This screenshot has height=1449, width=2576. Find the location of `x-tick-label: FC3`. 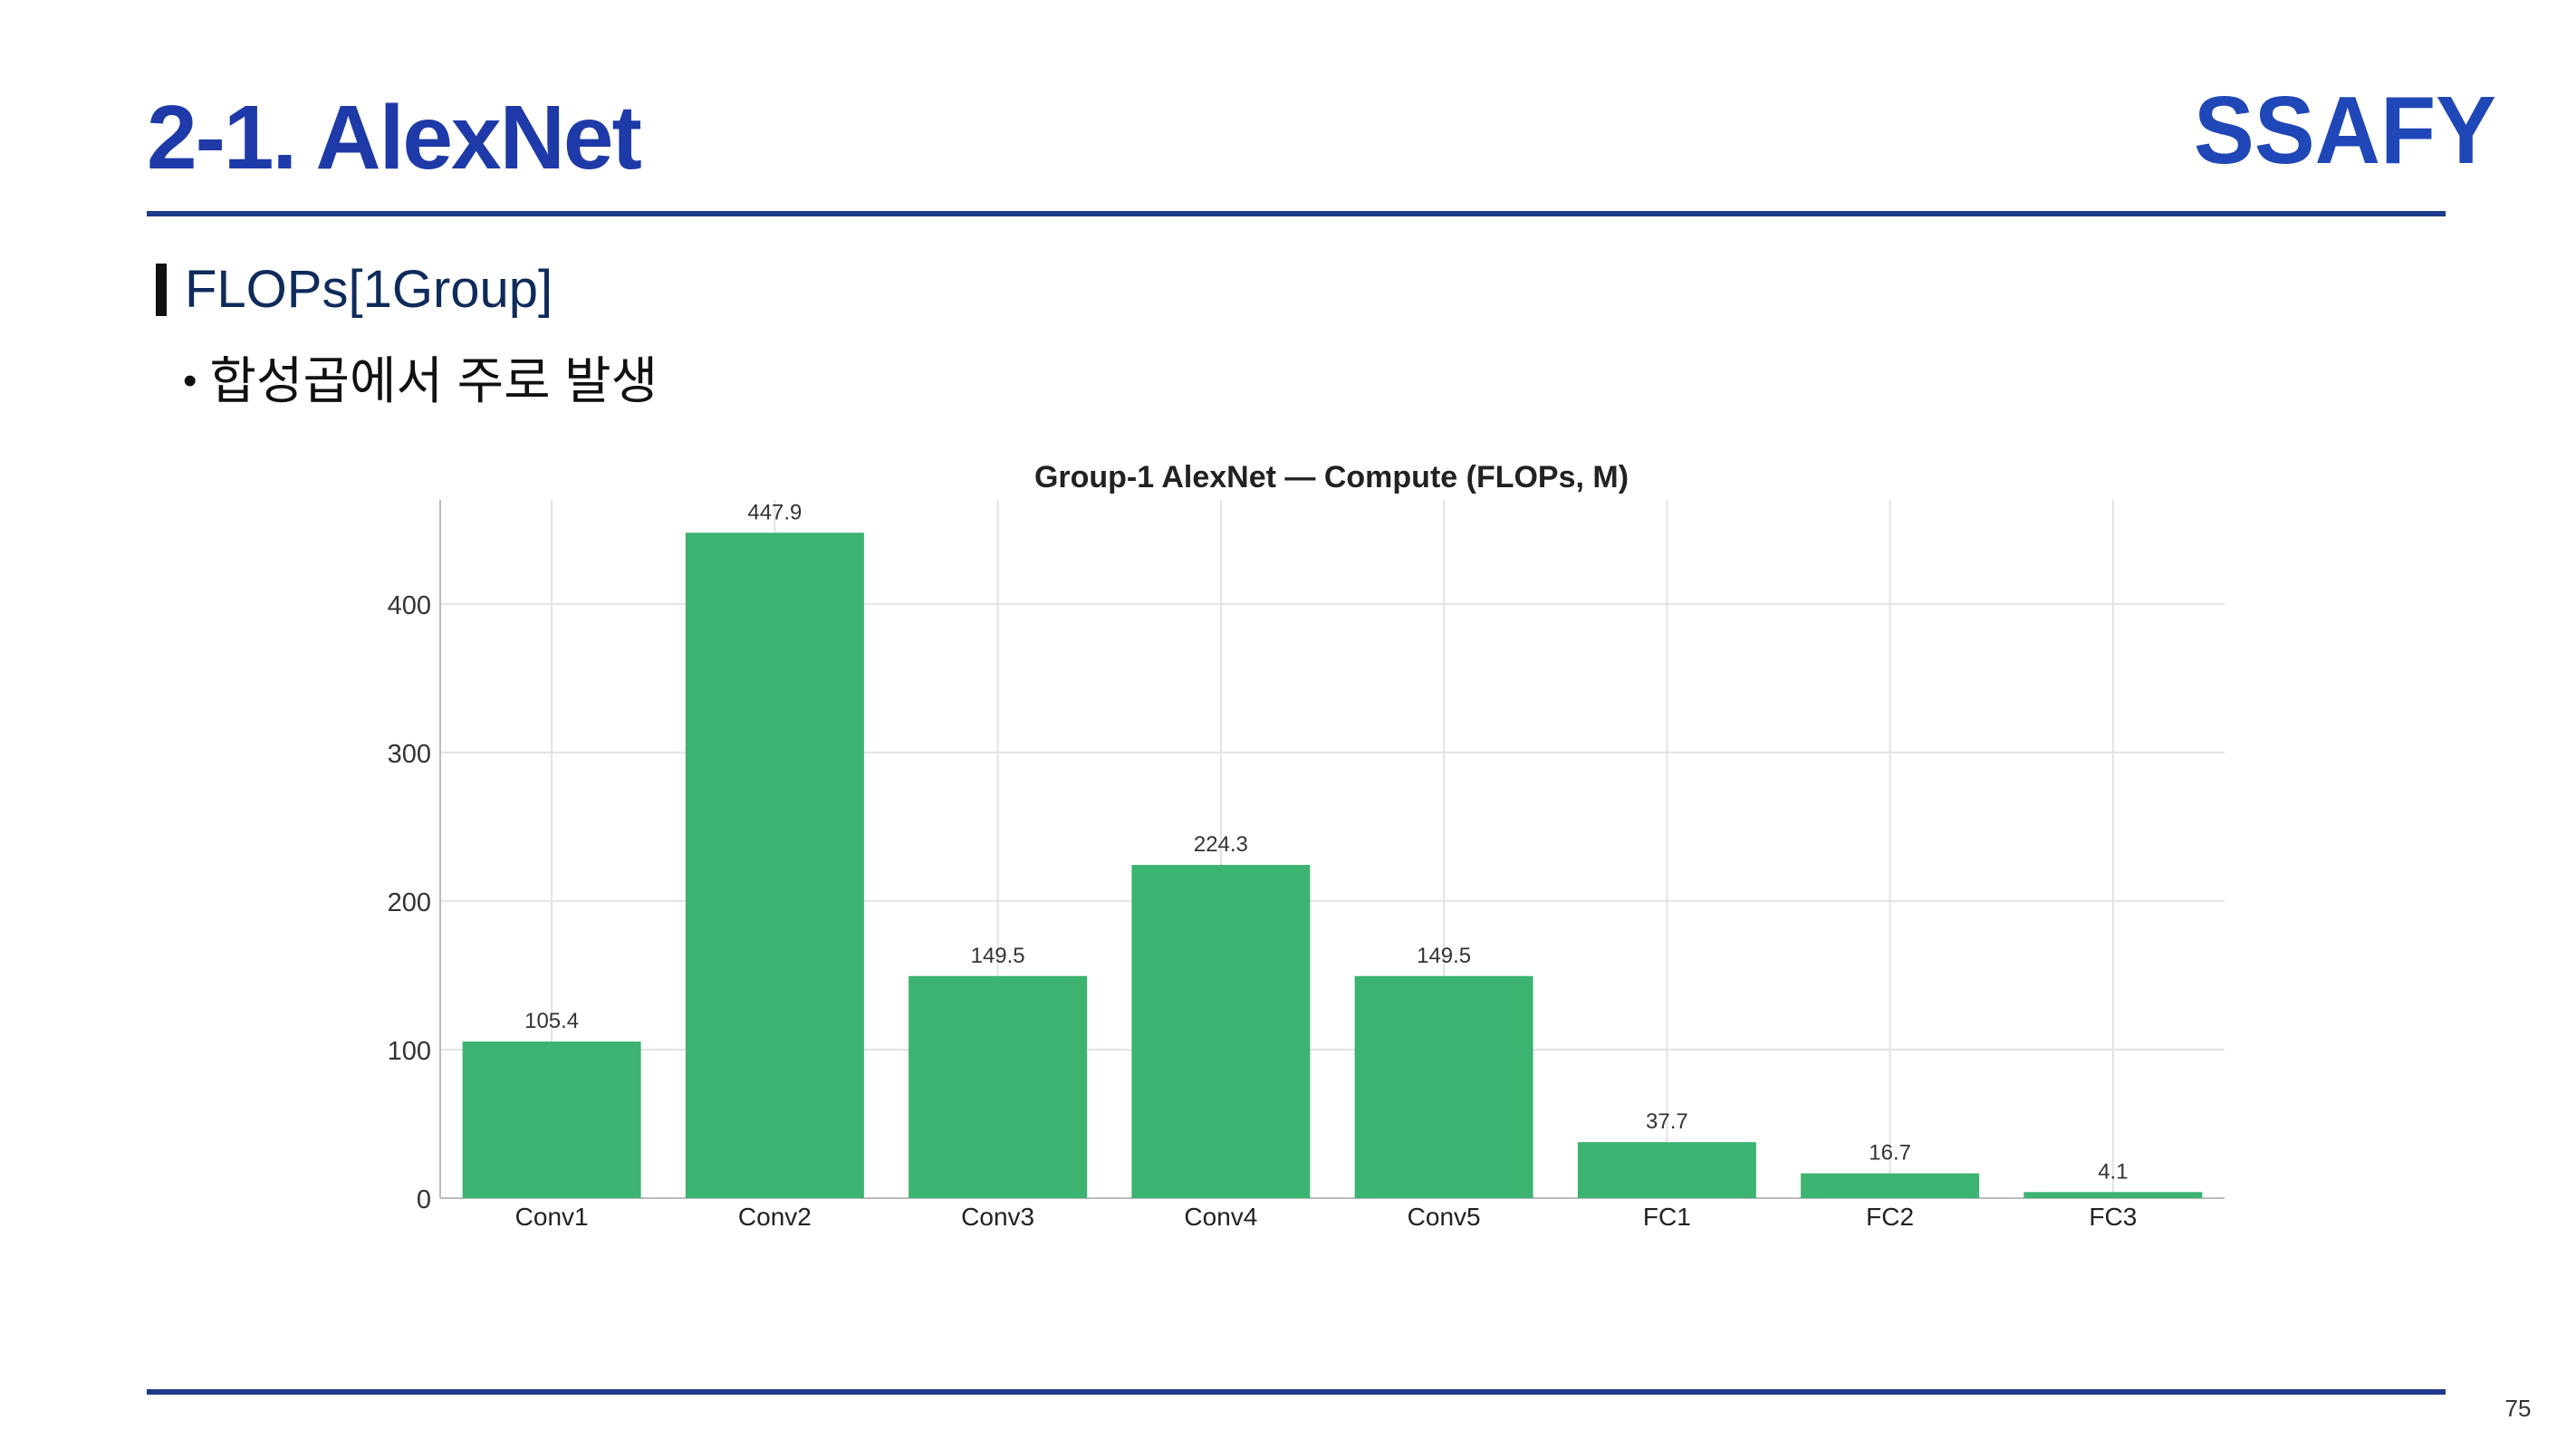

x-tick-label: FC3 is located at coordinates (2113, 1217).